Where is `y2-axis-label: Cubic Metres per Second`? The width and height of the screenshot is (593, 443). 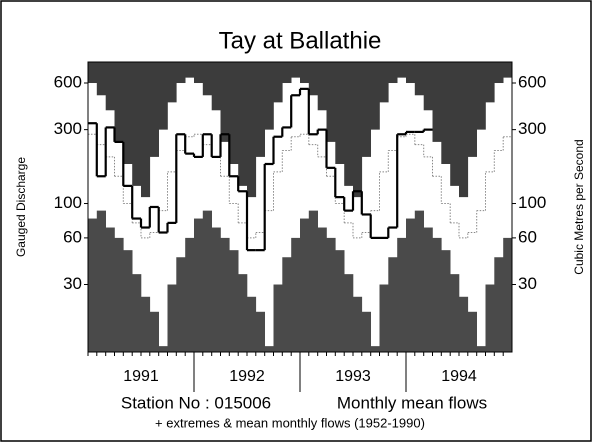
y2-axis-label: Cubic Metres per Second is located at coordinates (579, 206).